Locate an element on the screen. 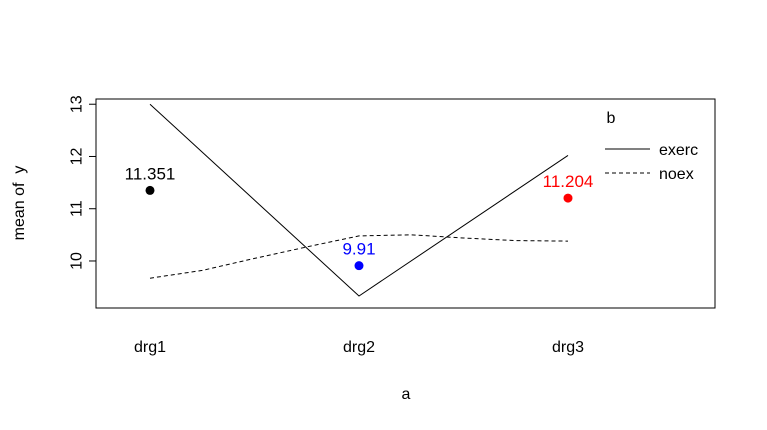  mean-label-drg3: 11.204 is located at coordinates (568, 181).